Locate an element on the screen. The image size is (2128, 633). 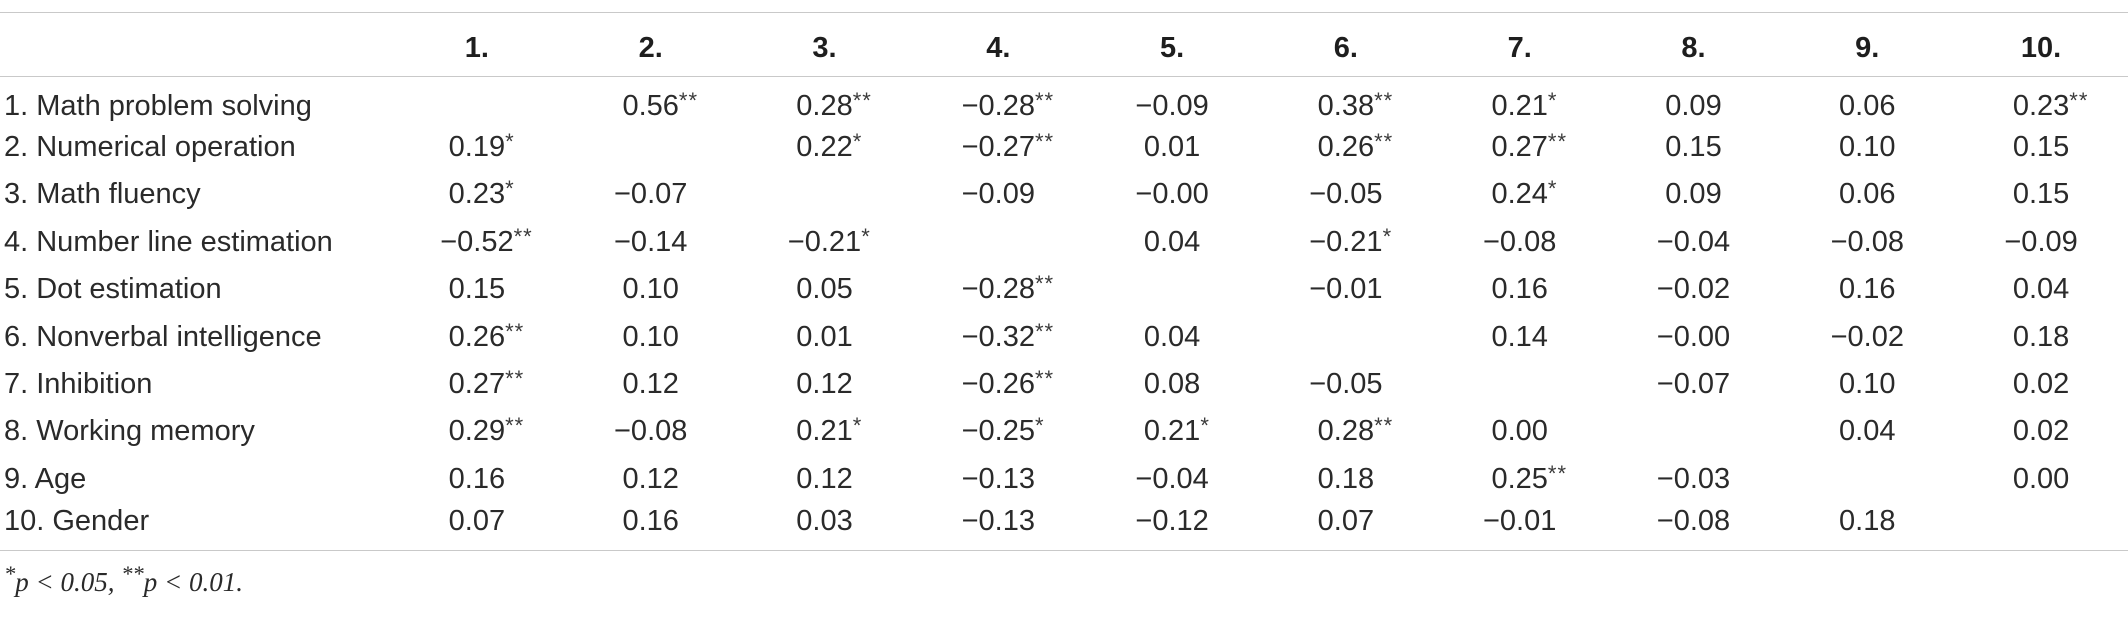
table-cell: −0.14 is located at coordinates (651, 242).